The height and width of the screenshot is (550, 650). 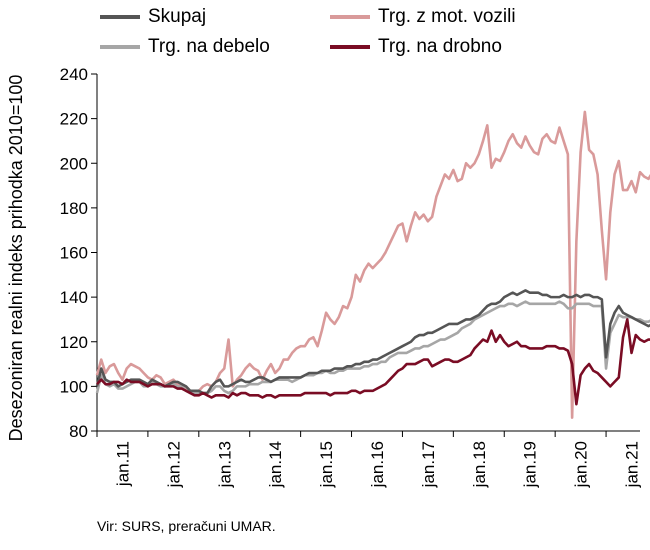 I want to click on series-line-trg-na-debelo, so click(x=372, y=347).